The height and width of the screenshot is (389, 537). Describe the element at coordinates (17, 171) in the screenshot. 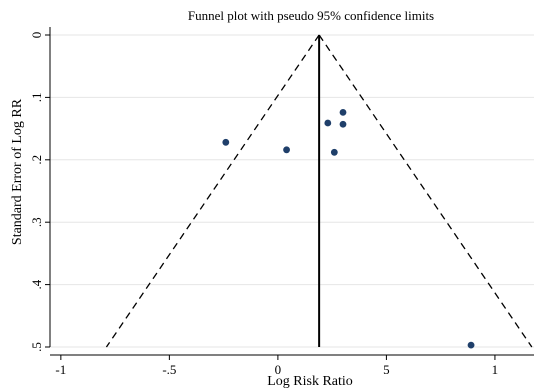

I see `y-axis-label: Standard Error of Log RR` at that location.